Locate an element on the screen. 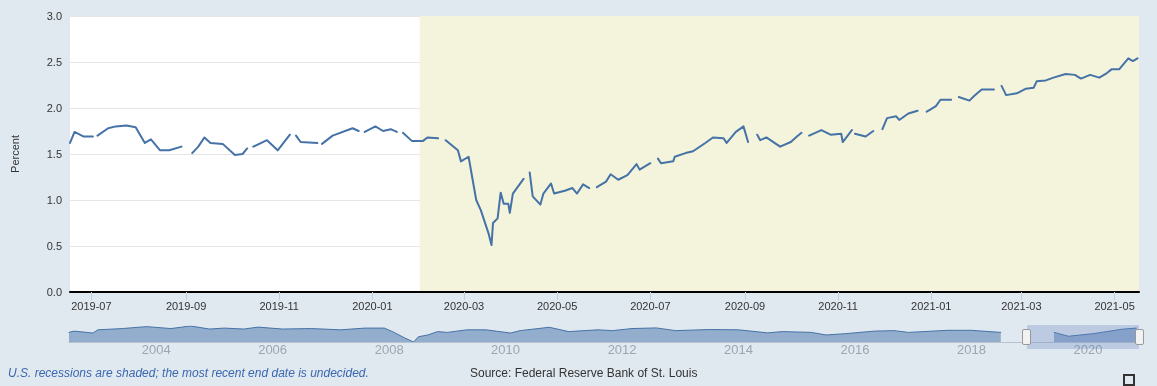 The image size is (1157, 386). x-tick-label: 2014 is located at coordinates (738, 349).